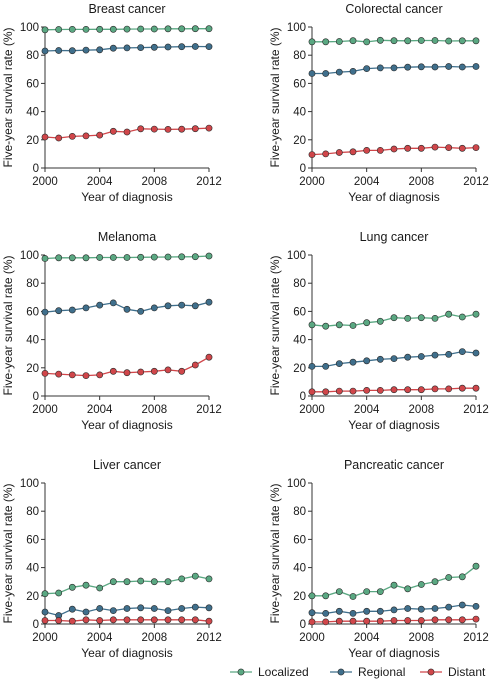 This screenshot has height=685, width=489. Describe the element at coordinates (393, 9) in the screenshot. I see `chart-title: Colorectal cancer` at that location.